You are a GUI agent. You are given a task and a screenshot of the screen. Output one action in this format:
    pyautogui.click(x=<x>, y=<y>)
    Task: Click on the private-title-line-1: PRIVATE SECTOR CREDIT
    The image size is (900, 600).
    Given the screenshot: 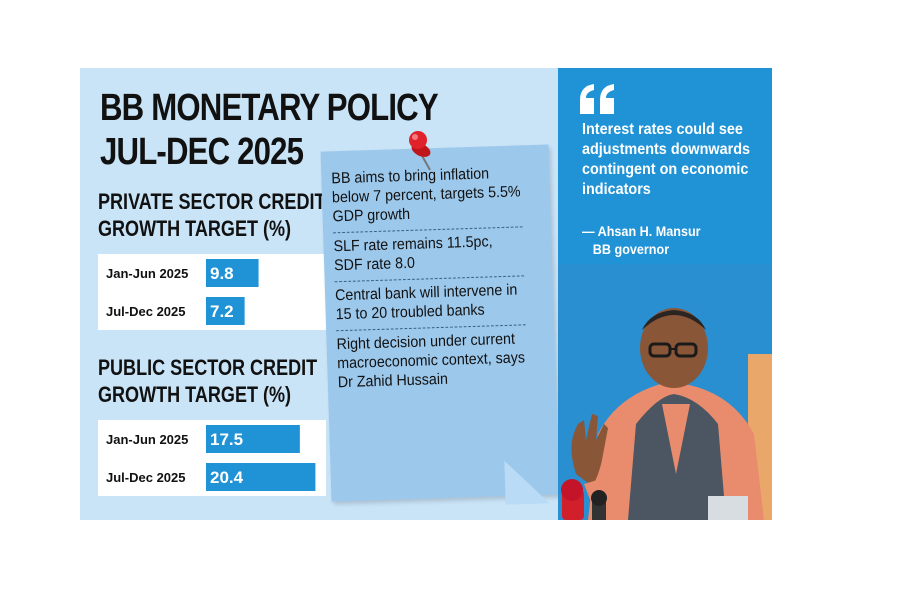 What is the action you would take?
    pyautogui.click(x=212, y=201)
    